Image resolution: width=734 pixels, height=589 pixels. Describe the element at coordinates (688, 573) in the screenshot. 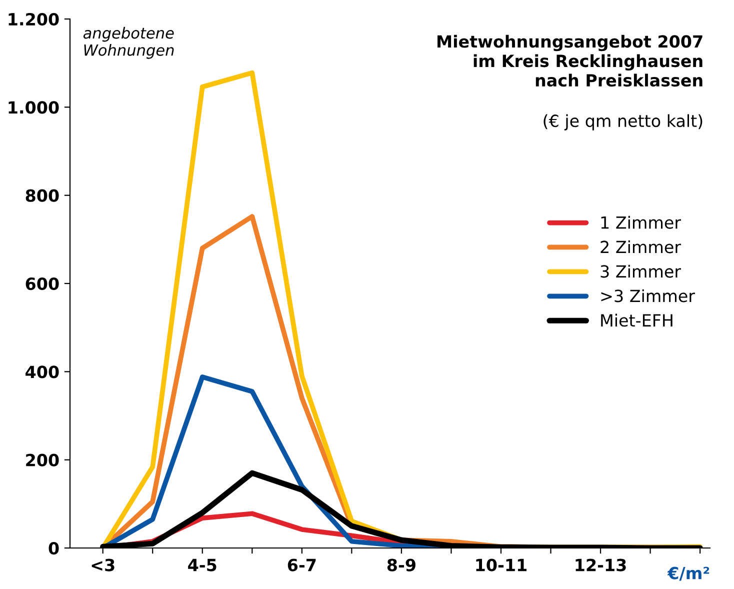

I see `x-axis-title: €/m²` at that location.